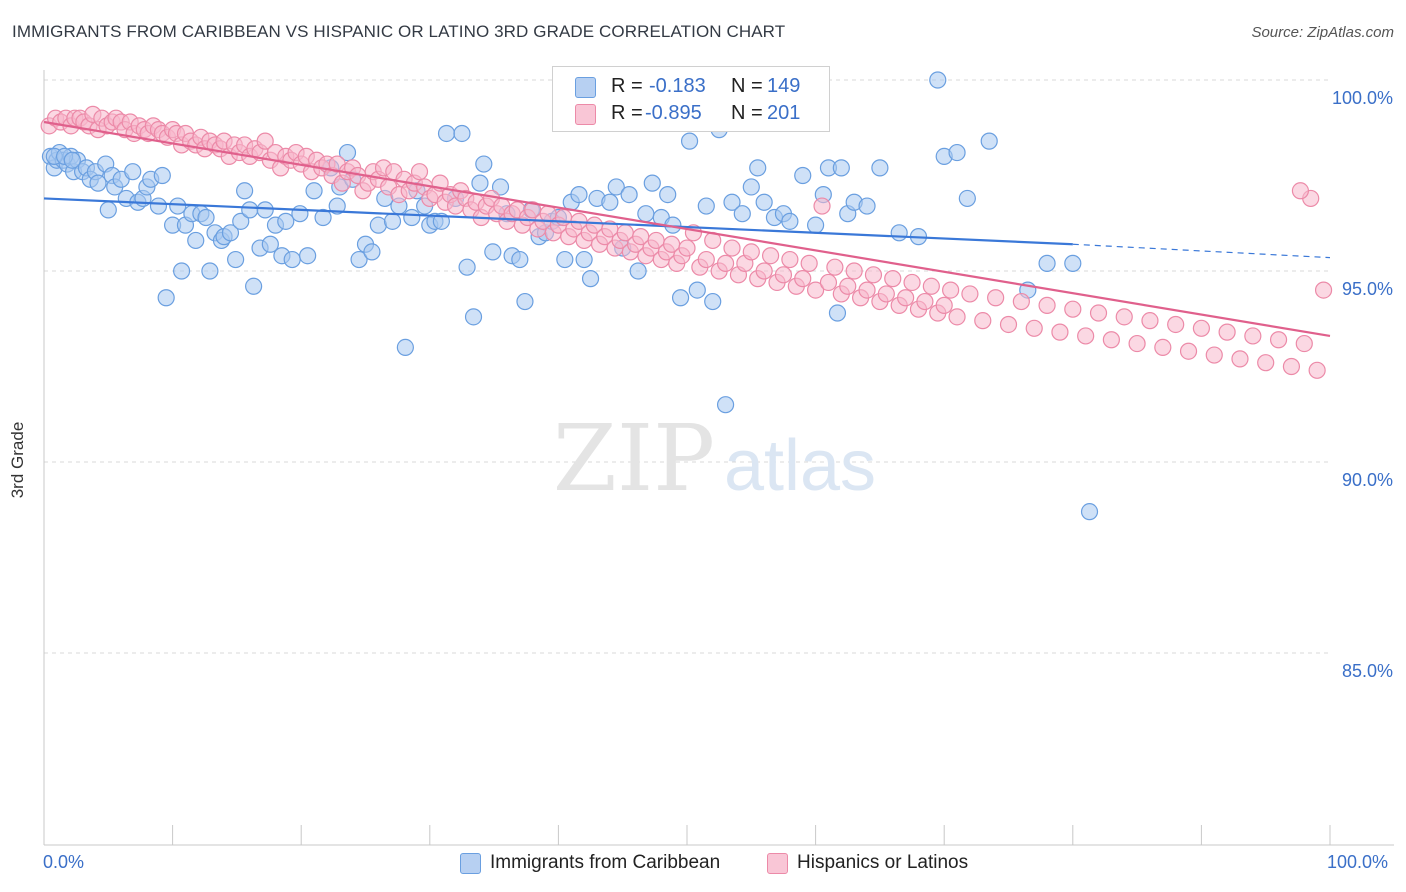  Describe the element at coordinates (1362, 98) in the screenshot. I see `y-tick-label: 100.0%` at that location.